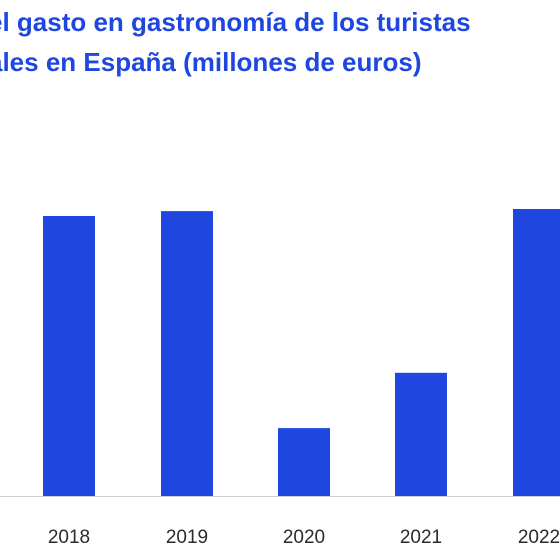 The width and height of the screenshot is (560, 560). What do you see at coordinates (536, 352) in the screenshot?
I see `bar-2022` at bounding box center [536, 352].